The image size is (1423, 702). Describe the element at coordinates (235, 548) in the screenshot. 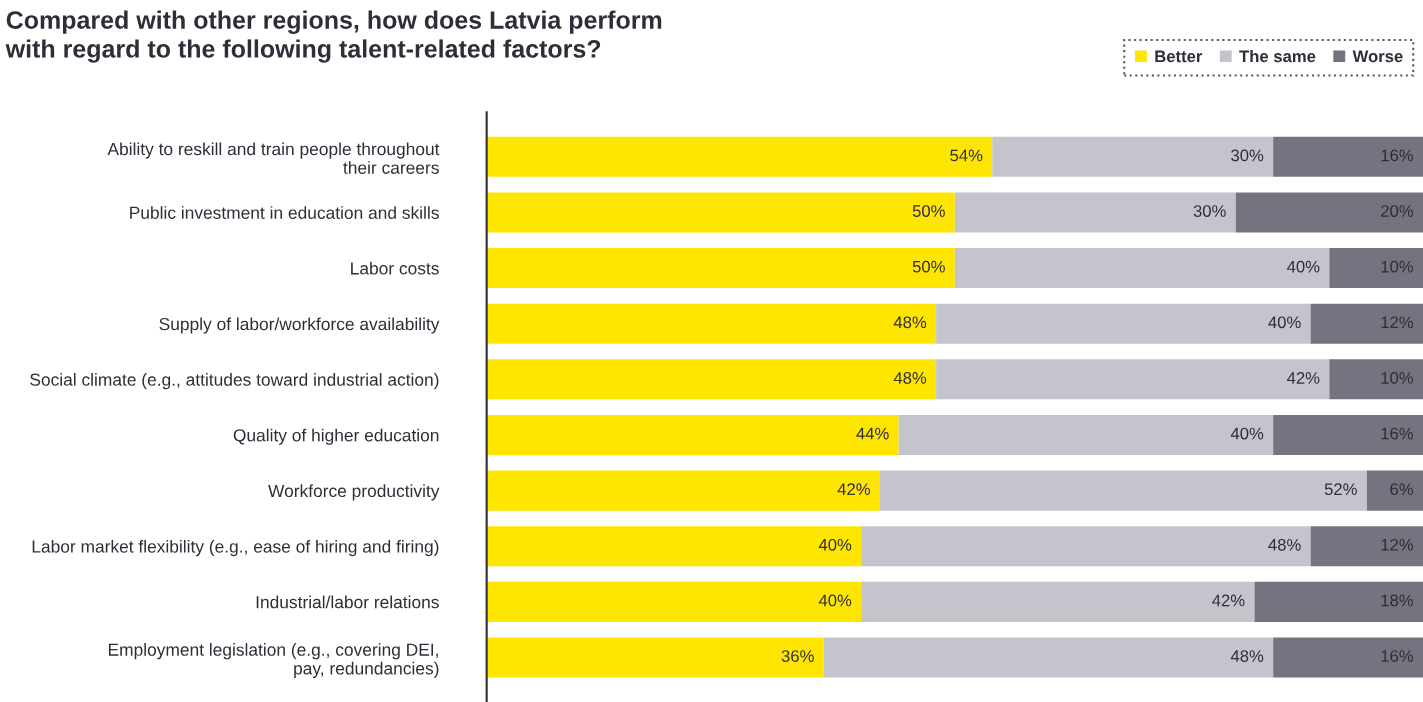

I see `y-tick-label: Labor market flexibility (e.g., ease of hiring and firing)` at that location.